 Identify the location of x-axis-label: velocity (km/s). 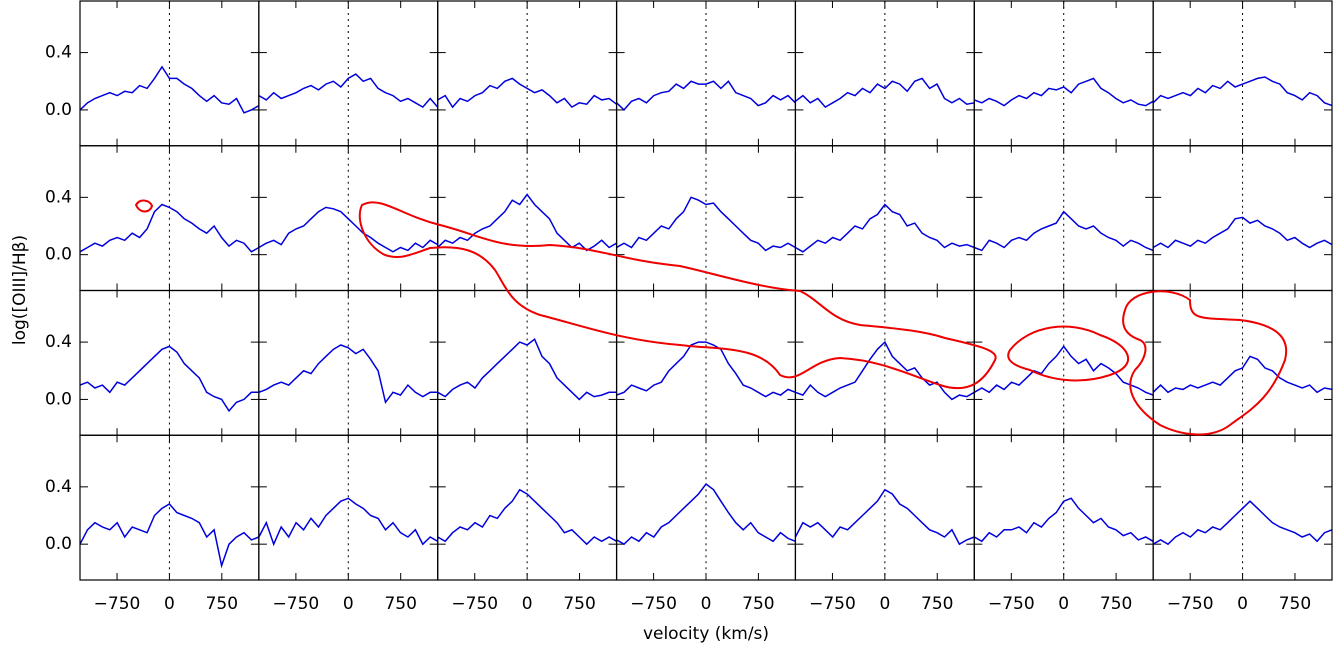
(706, 634).